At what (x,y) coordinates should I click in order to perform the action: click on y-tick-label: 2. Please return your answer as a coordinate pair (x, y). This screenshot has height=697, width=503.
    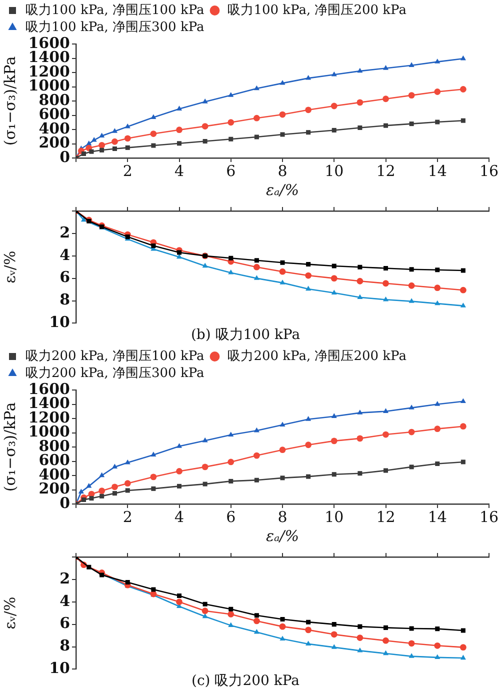
    Looking at the image, I should click on (65, 578).